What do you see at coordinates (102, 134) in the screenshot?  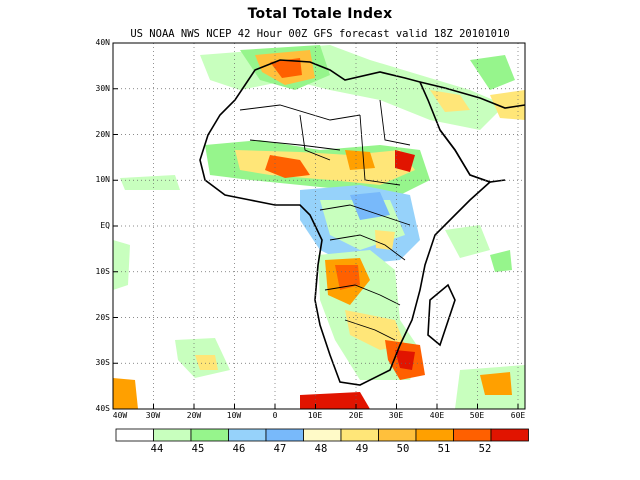 I see `lat-label-20n: 20N` at bounding box center [102, 134].